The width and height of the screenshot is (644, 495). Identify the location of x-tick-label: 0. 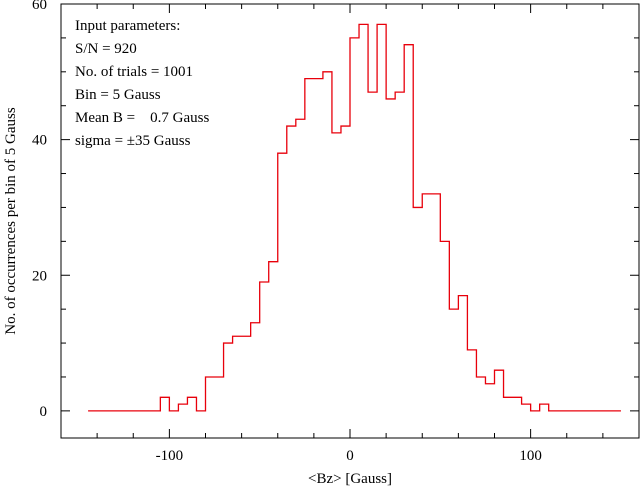
(350, 456).